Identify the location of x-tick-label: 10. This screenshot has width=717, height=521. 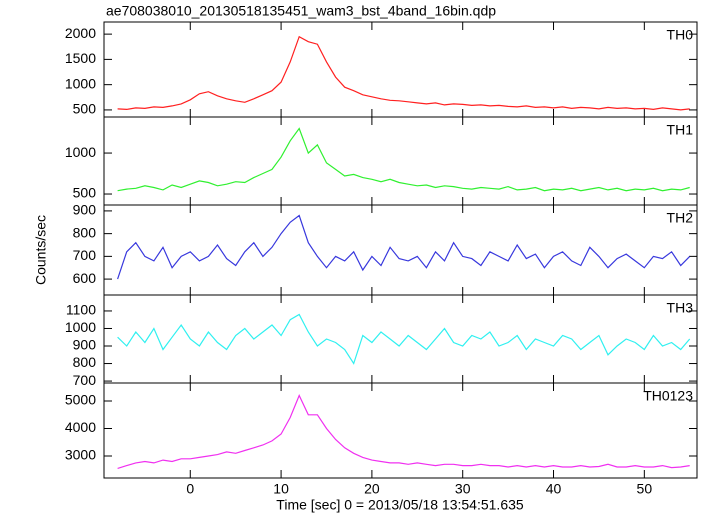
(281, 489).